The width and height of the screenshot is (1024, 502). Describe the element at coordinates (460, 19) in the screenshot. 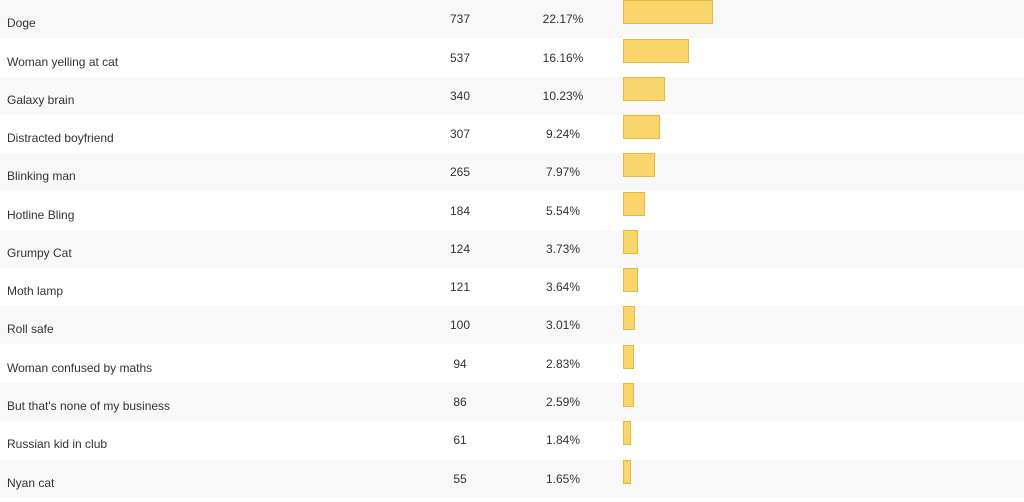

I see `row-count: 737` at that location.